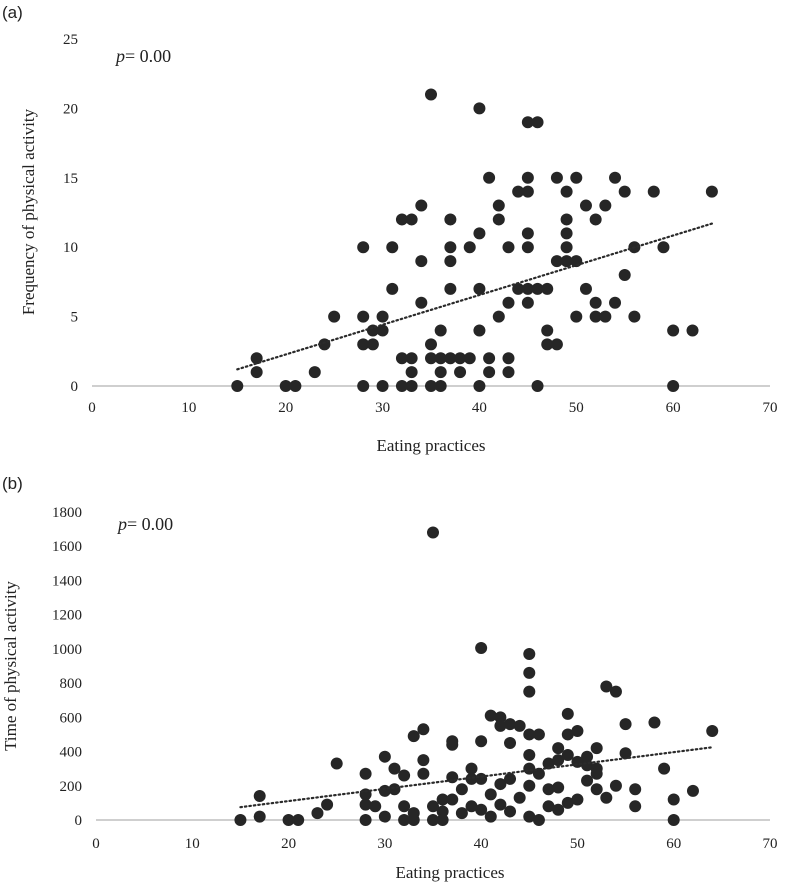  I want to click on panel-b-label: (b), so click(12, 483).